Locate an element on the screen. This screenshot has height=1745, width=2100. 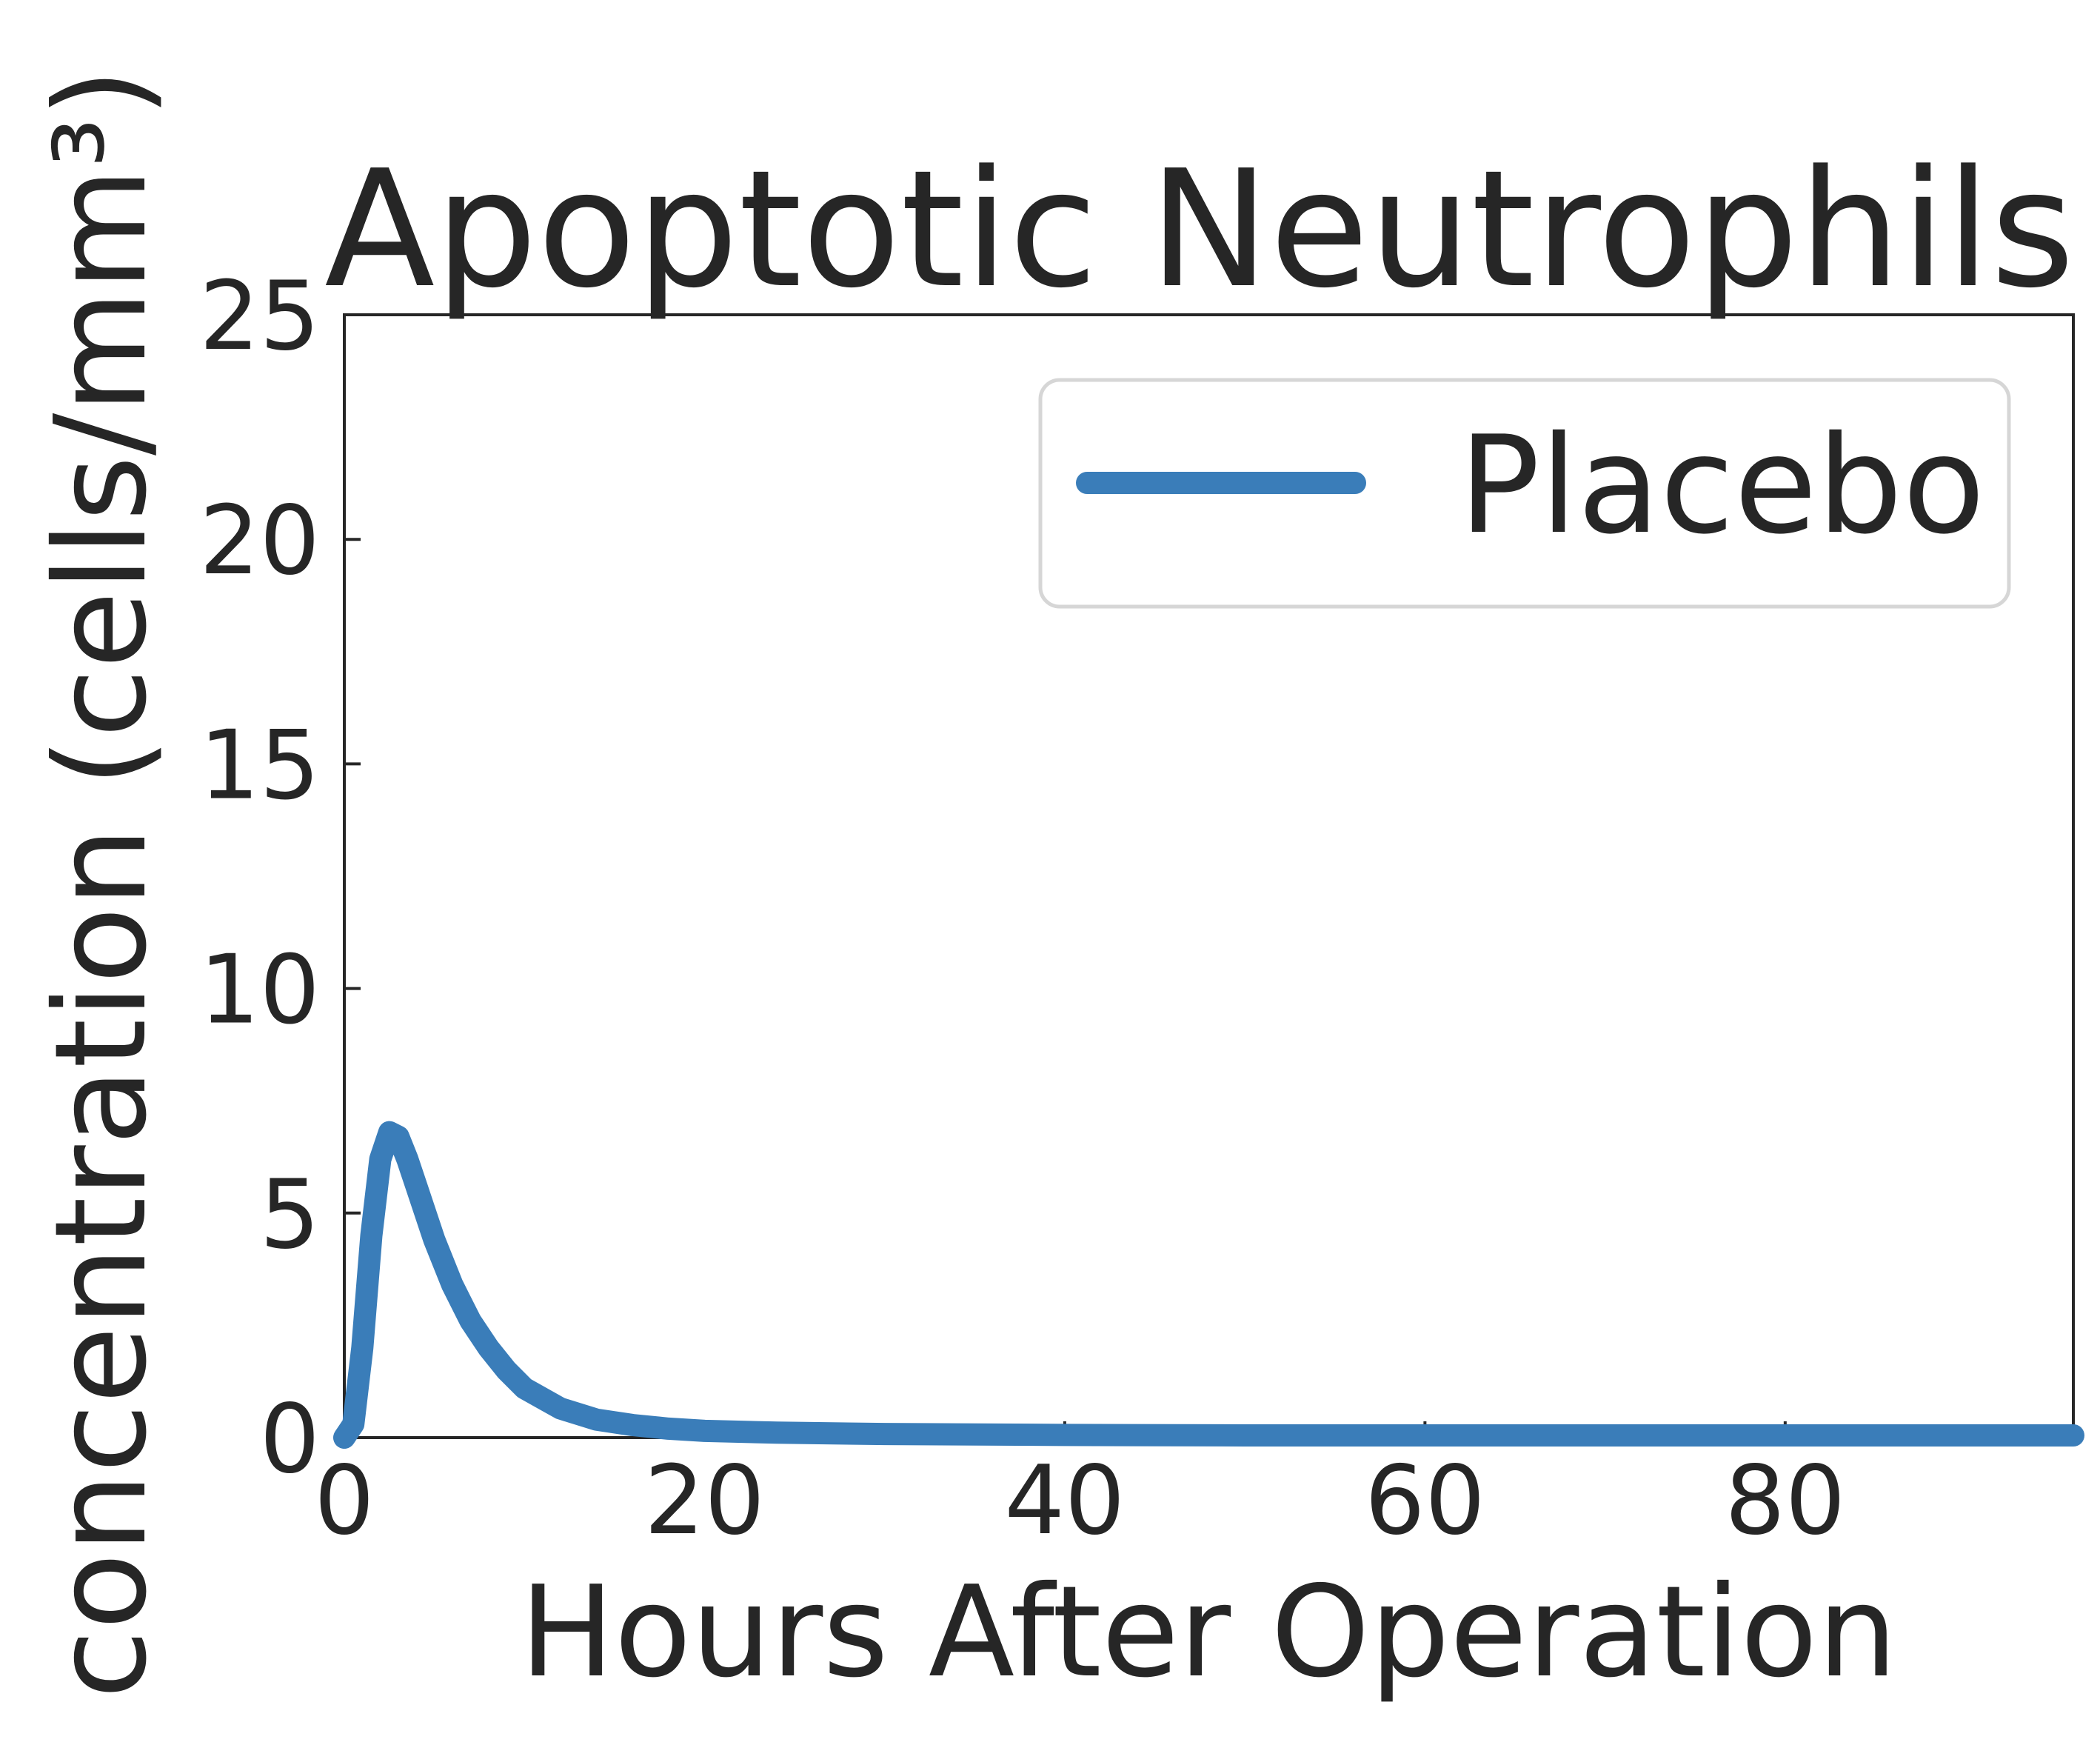
y-tick-label: 15 is located at coordinates (259, 765).